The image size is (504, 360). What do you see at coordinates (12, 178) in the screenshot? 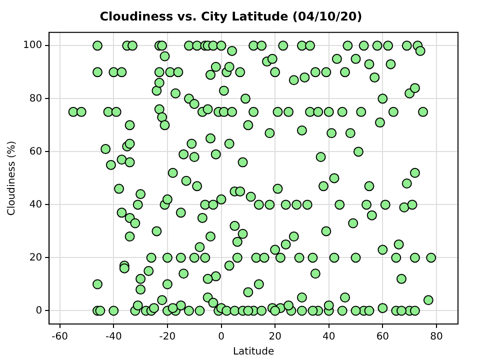
I see `y-axis-title: Cloudiness (%)` at bounding box center [12, 178].